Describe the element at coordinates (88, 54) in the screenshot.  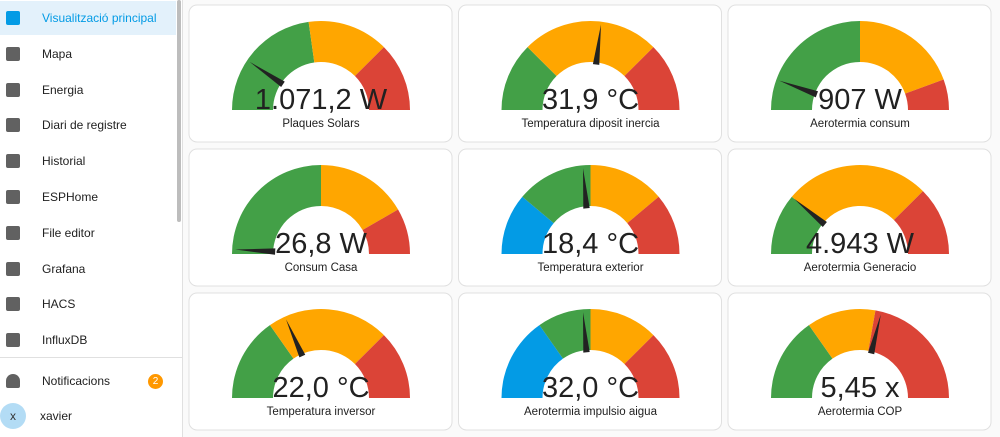
I see `nav-item: Mapa` at that location.